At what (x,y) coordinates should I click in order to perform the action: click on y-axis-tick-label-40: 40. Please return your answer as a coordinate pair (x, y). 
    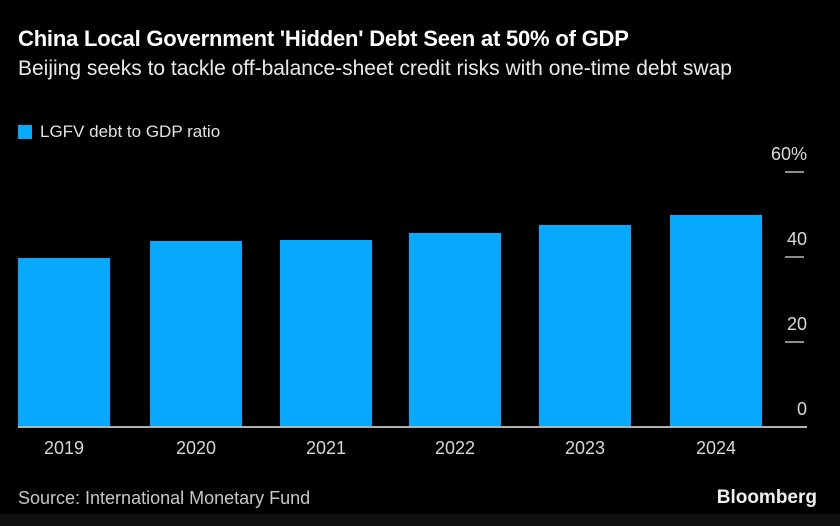
    Looking at the image, I should click on (796, 239).